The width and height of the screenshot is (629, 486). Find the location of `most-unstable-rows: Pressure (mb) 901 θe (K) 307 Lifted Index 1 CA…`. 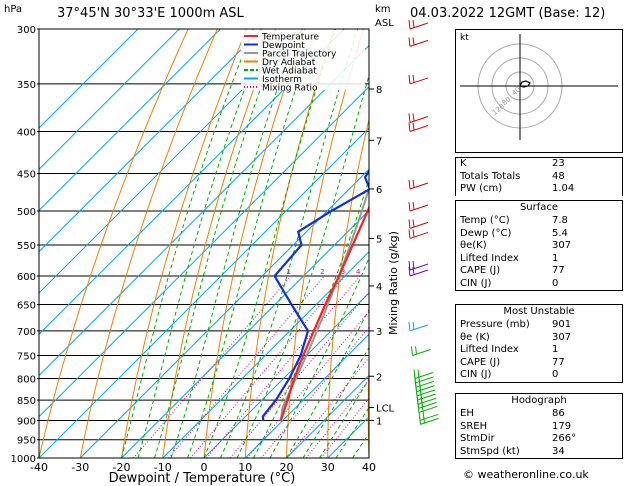

most-unstable-rows: Pressure (mb) 901 θe (K) 307 Lifted Index 1 CA… is located at coordinates (539, 350).